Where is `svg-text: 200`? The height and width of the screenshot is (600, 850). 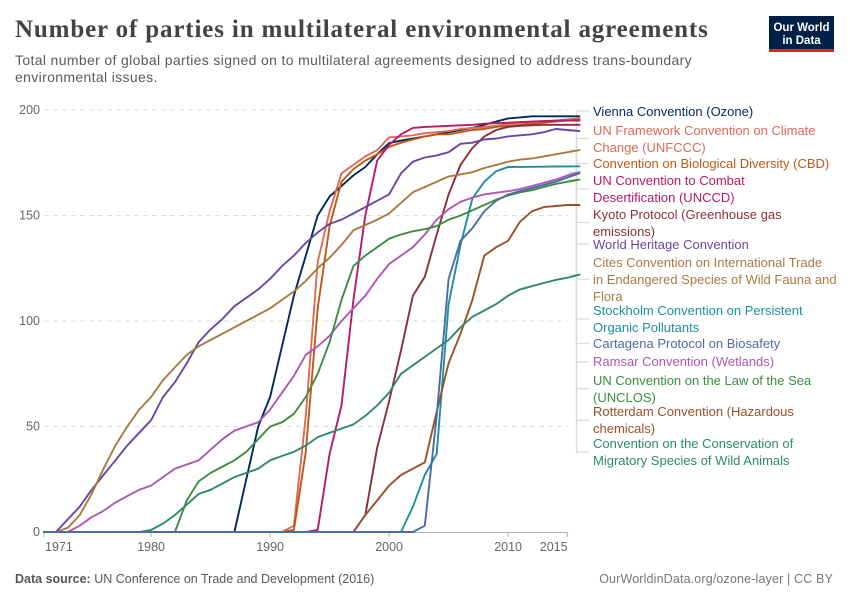
svg-text: 200 is located at coordinates (29, 110).